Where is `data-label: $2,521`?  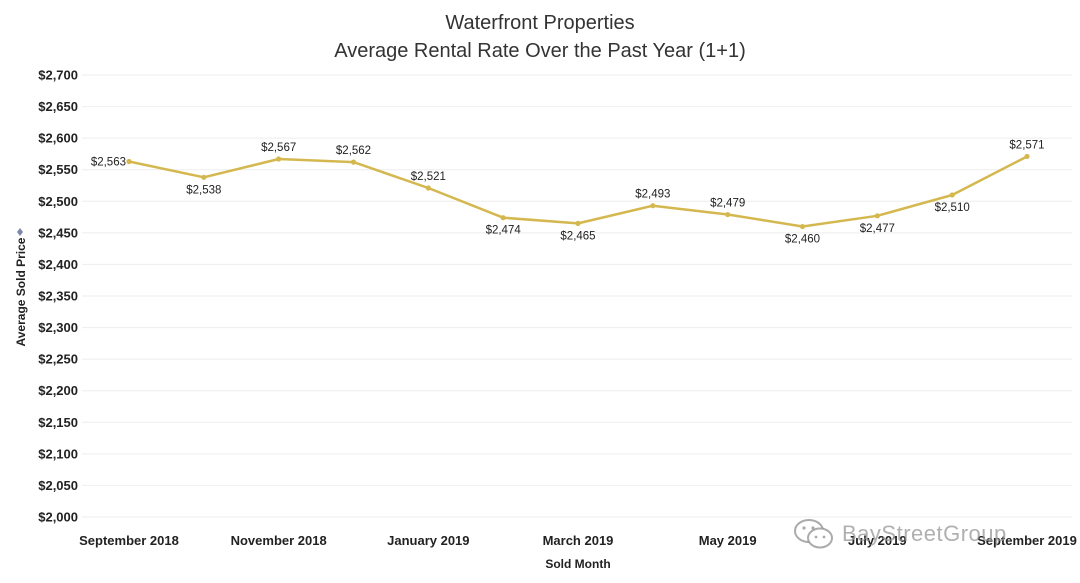 data-label: $2,521 is located at coordinates (428, 177).